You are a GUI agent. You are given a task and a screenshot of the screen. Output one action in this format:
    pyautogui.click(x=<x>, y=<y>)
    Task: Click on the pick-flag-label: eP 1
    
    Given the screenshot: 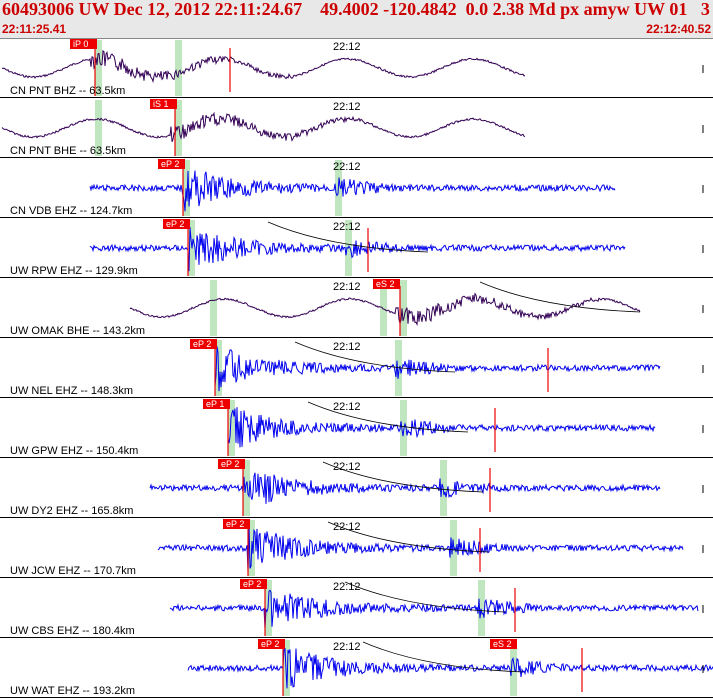 What is the action you would take?
    pyautogui.click(x=215, y=404)
    